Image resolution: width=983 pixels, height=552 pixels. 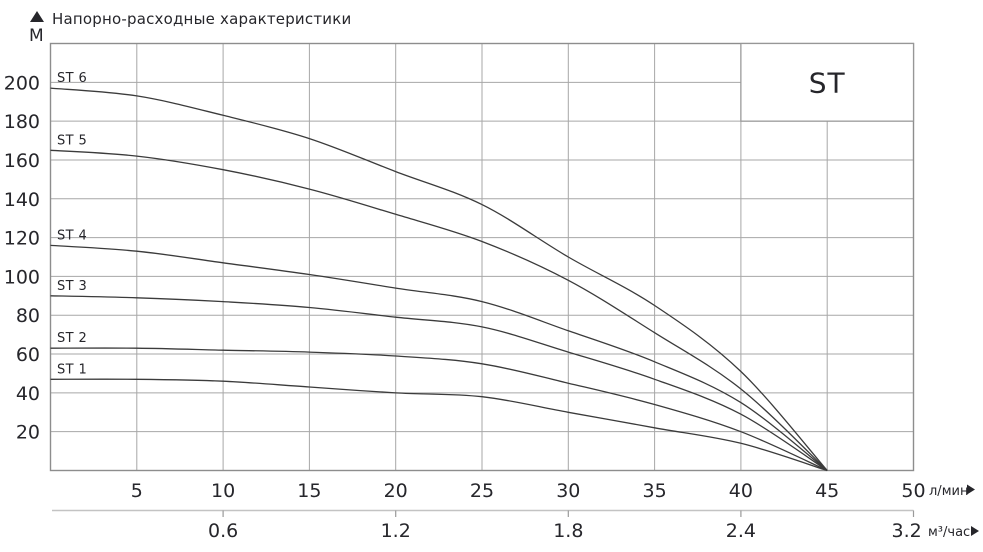 I want to click on legend-box, so click(x=827, y=82).